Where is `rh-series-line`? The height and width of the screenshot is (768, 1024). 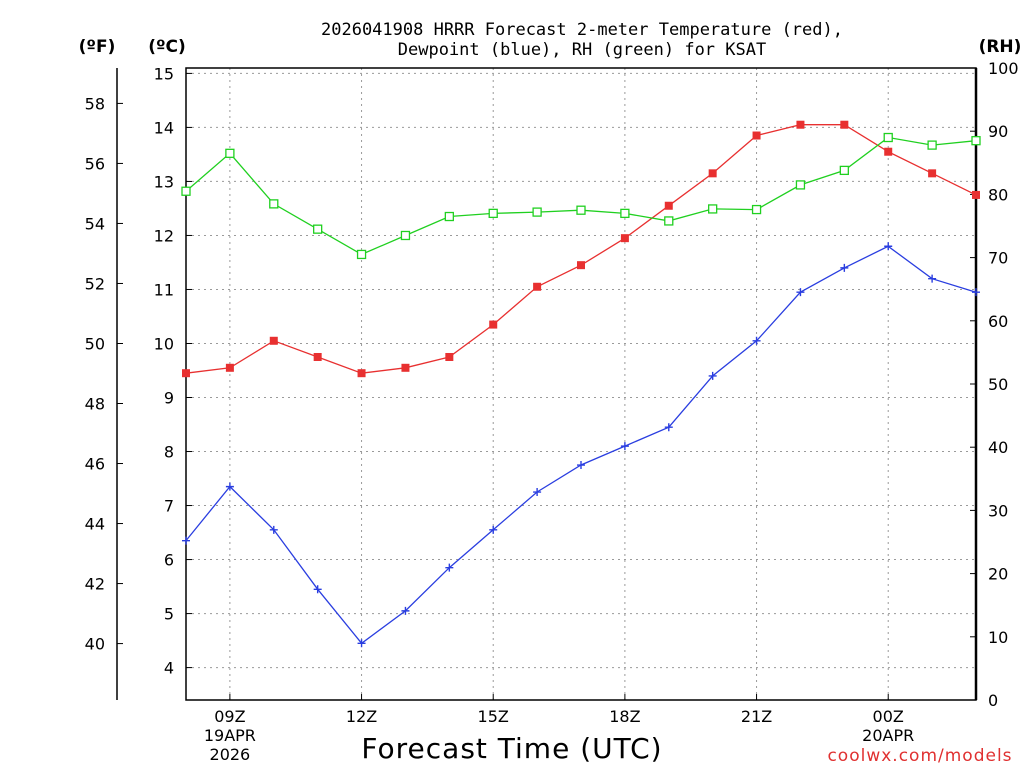 rh-series-line is located at coordinates (581, 196).